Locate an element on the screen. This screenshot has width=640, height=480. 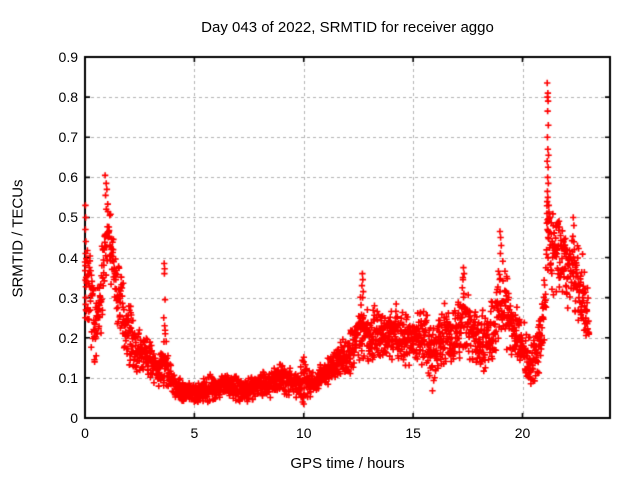
x-tick-label-0: 0 is located at coordinates (85, 433).